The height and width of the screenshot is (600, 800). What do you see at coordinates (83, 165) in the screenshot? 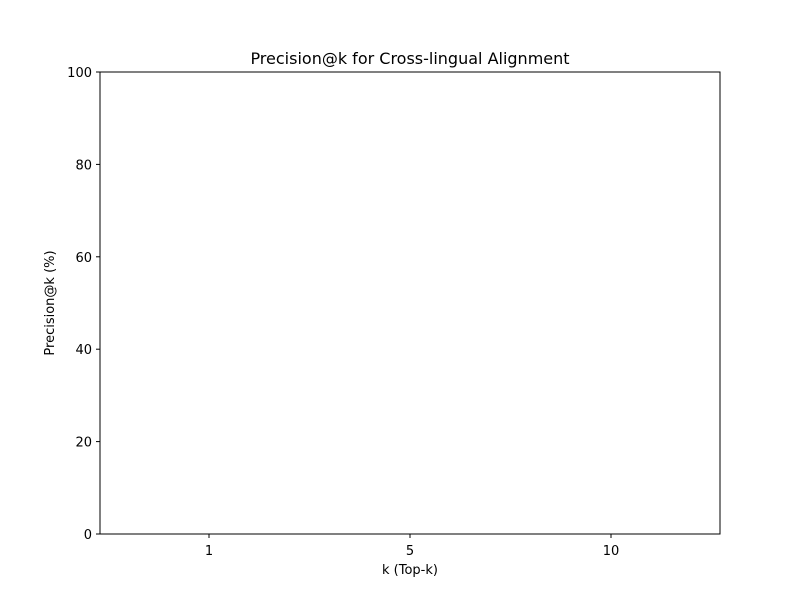
I see `y-tick-label: 80` at bounding box center [83, 165].